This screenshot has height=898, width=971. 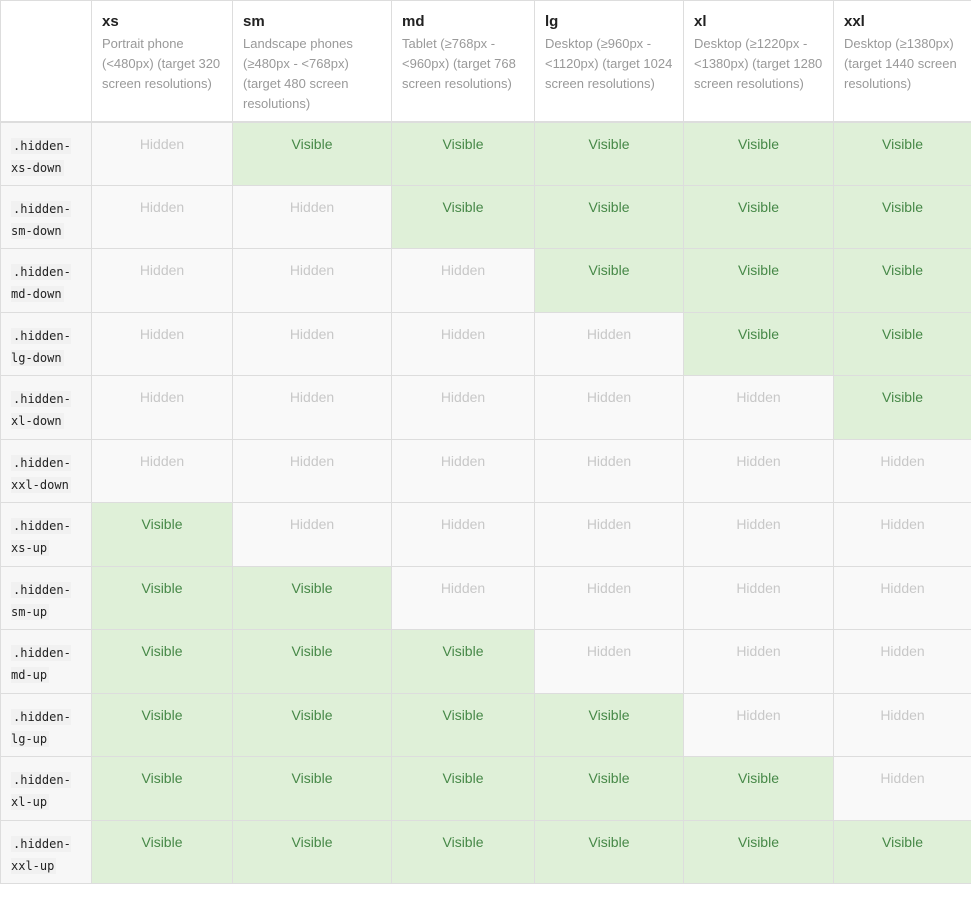 I want to click on row-label-cell: .hidden-xxl-down, so click(x=46, y=470).